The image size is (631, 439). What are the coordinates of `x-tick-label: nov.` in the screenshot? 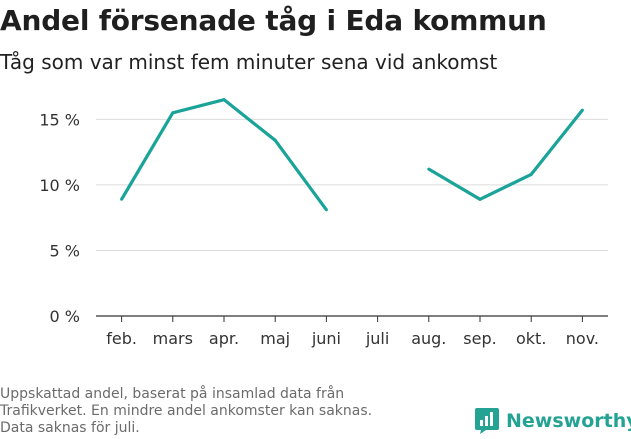 It's located at (582, 338).